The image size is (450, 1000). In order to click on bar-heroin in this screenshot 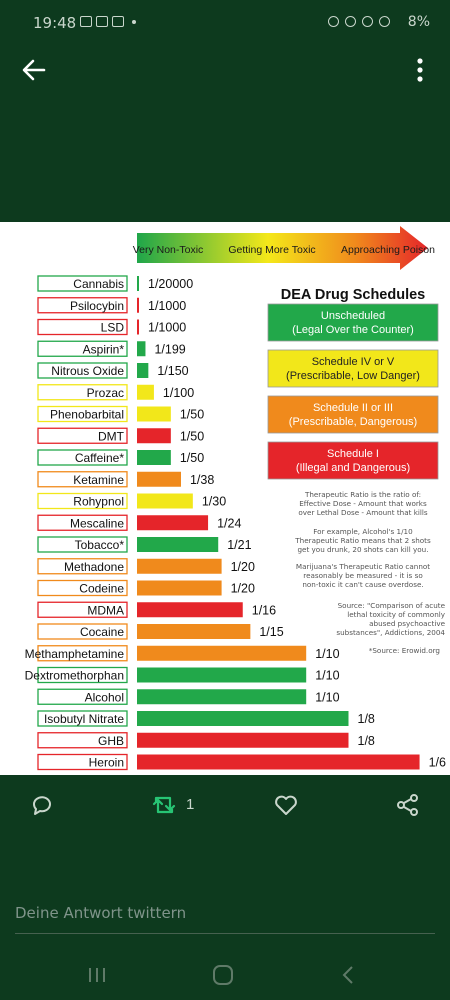, I will do `click(278, 762)`.